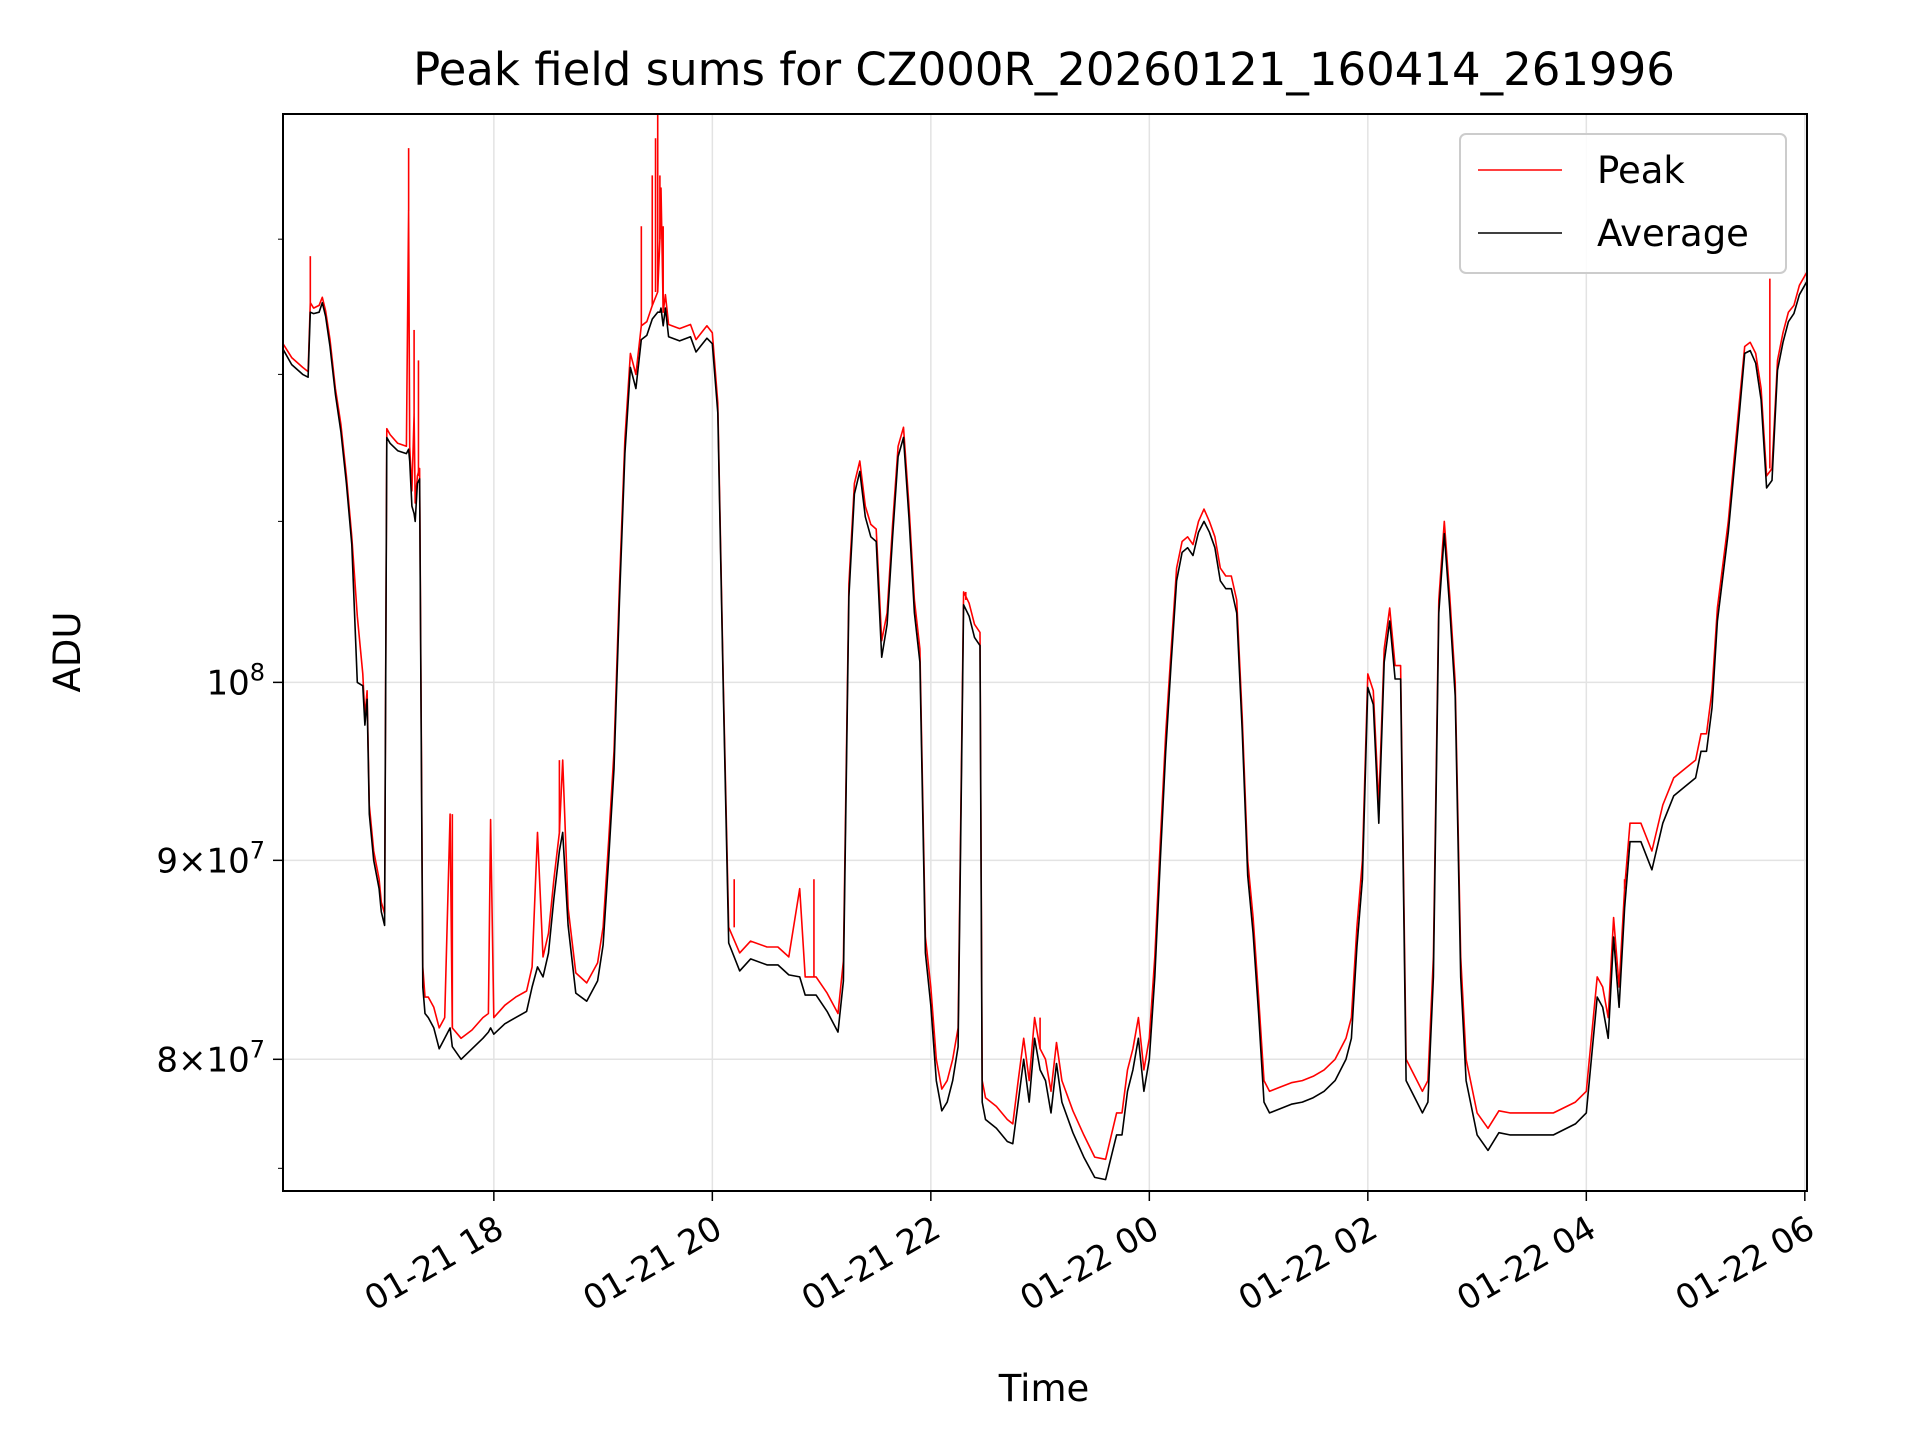 The height and width of the screenshot is (1440, 1920). What do you see at coordinates (219, 703) in the screenshot?
I see `y-axis-ticks: 8×107 9×107 108` at bounding box center [219, 703].